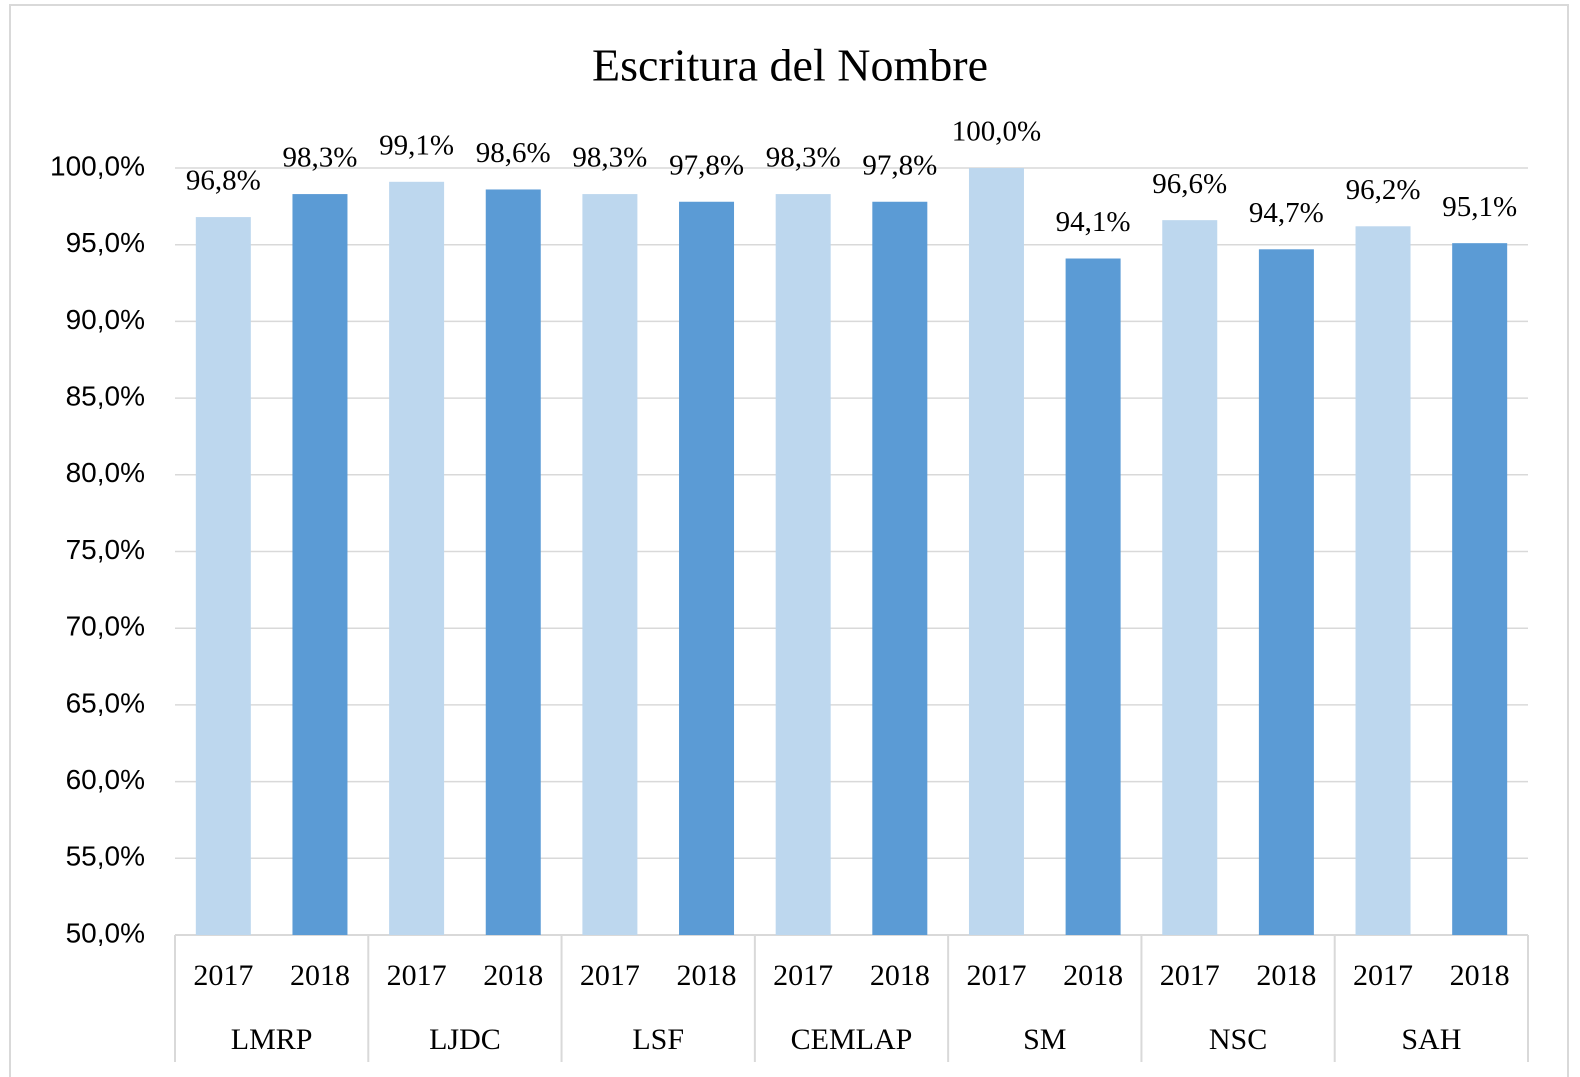  I want to click on y-tick-label: 95,0%, so click(105, 242).